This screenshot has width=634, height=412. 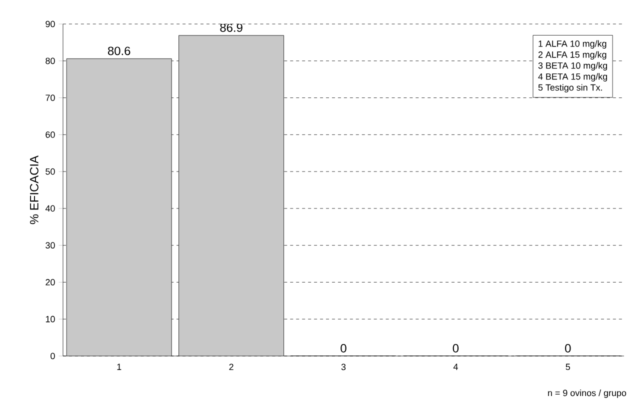 I want to click on y-tick-label: 50, so click(x=50, y=171).